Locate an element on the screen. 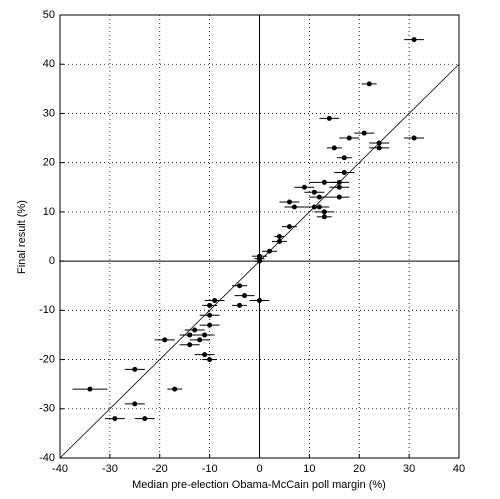 This screenshot has width=500, height=499. y-tick-label: 50 is located at coordinates (49, 15).